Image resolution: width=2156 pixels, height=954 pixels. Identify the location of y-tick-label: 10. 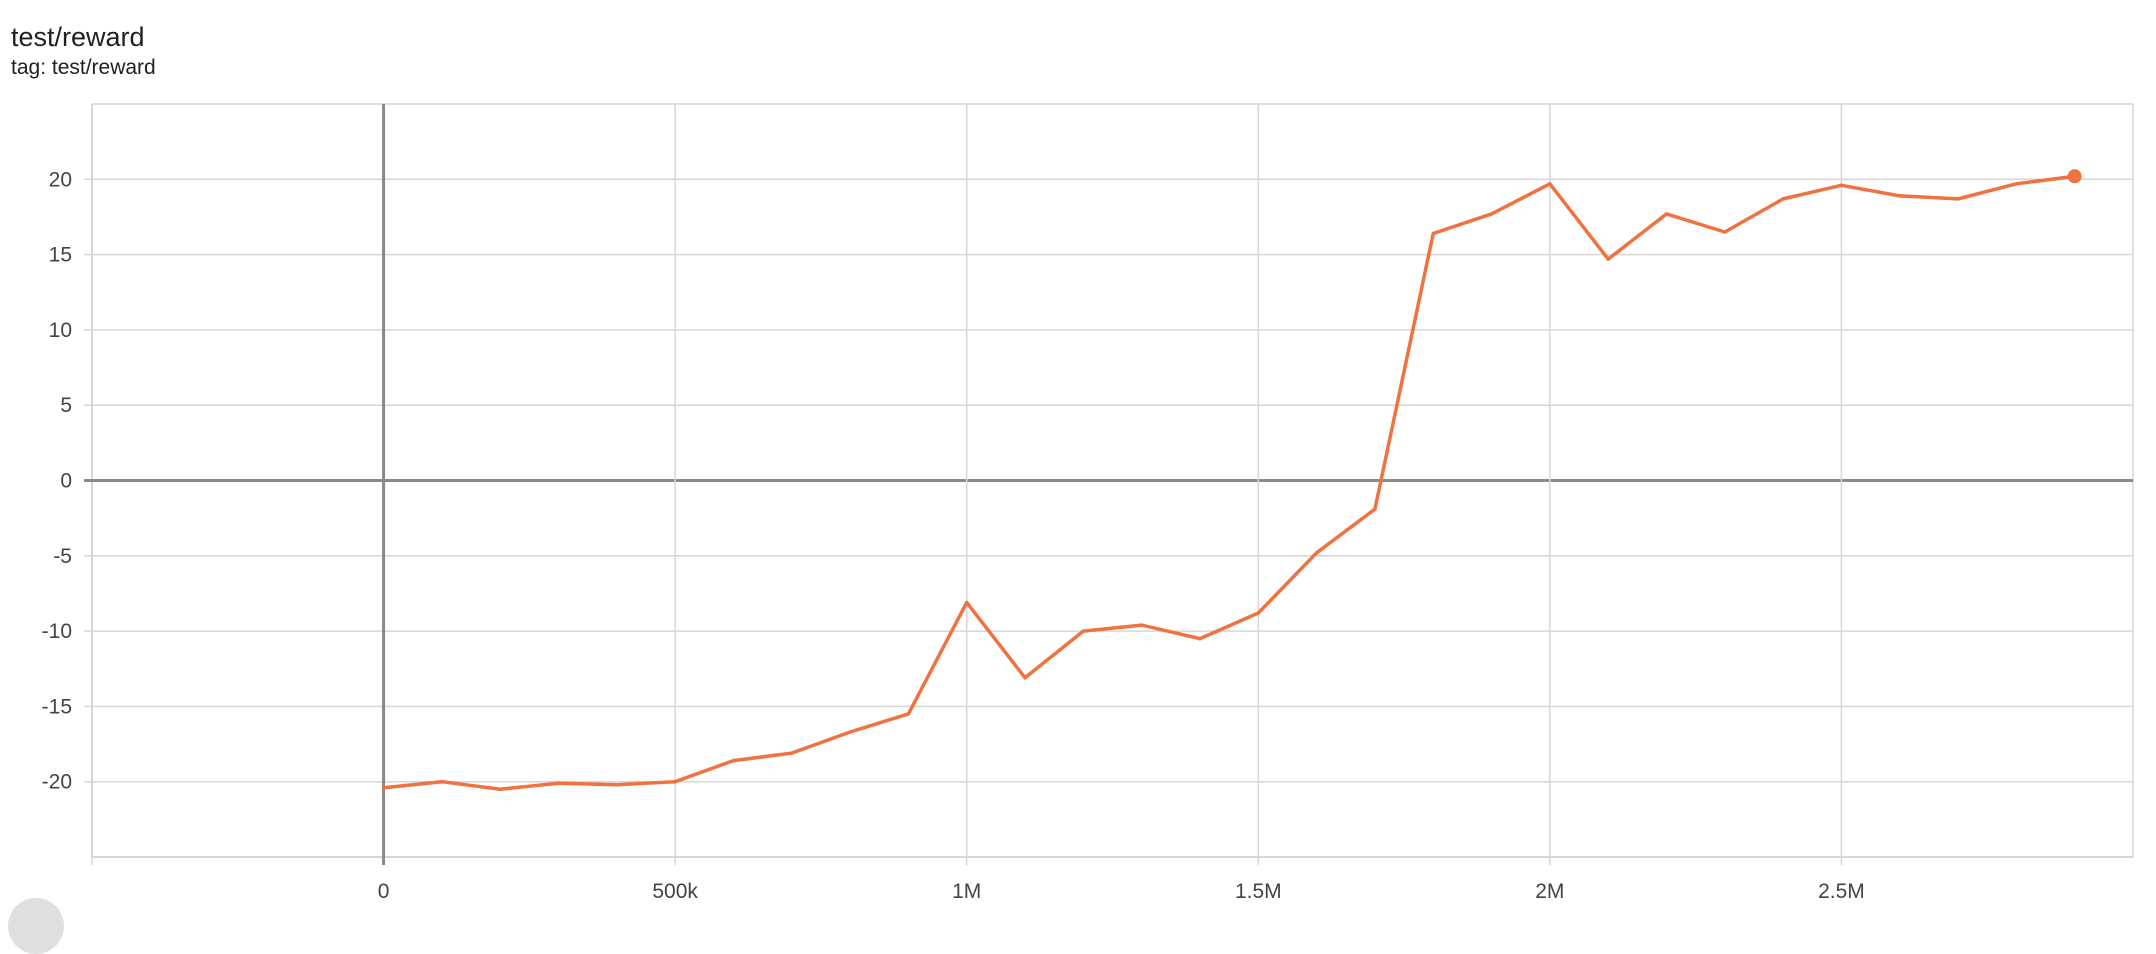
(60, 330).